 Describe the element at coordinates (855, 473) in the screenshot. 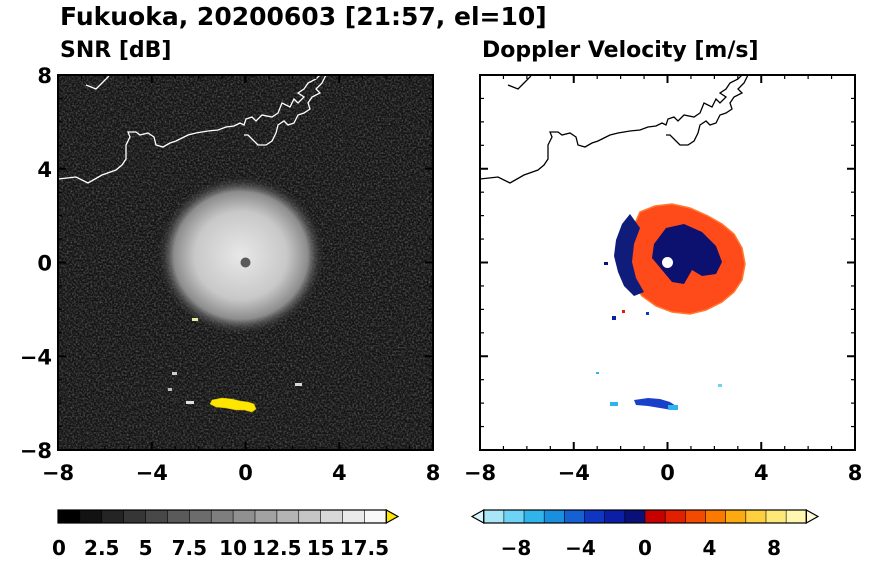

I see `velocity-xtick-label: 8` at that location.